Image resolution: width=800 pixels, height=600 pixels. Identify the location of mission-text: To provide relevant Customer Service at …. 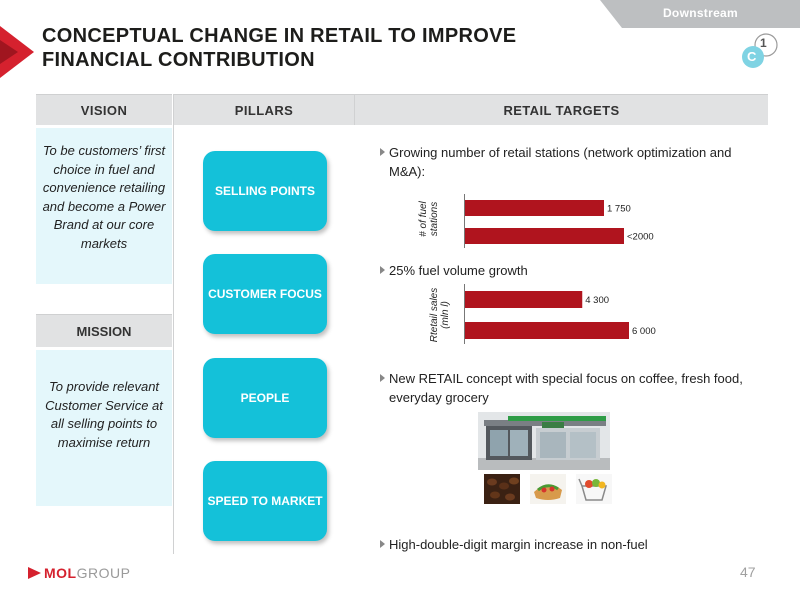
(104, 414).